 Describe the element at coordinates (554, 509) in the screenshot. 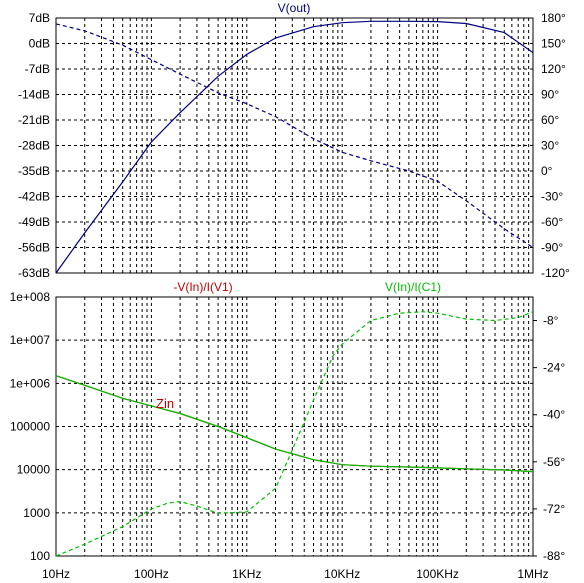

I see `right-tick-label: -72°` at that location.